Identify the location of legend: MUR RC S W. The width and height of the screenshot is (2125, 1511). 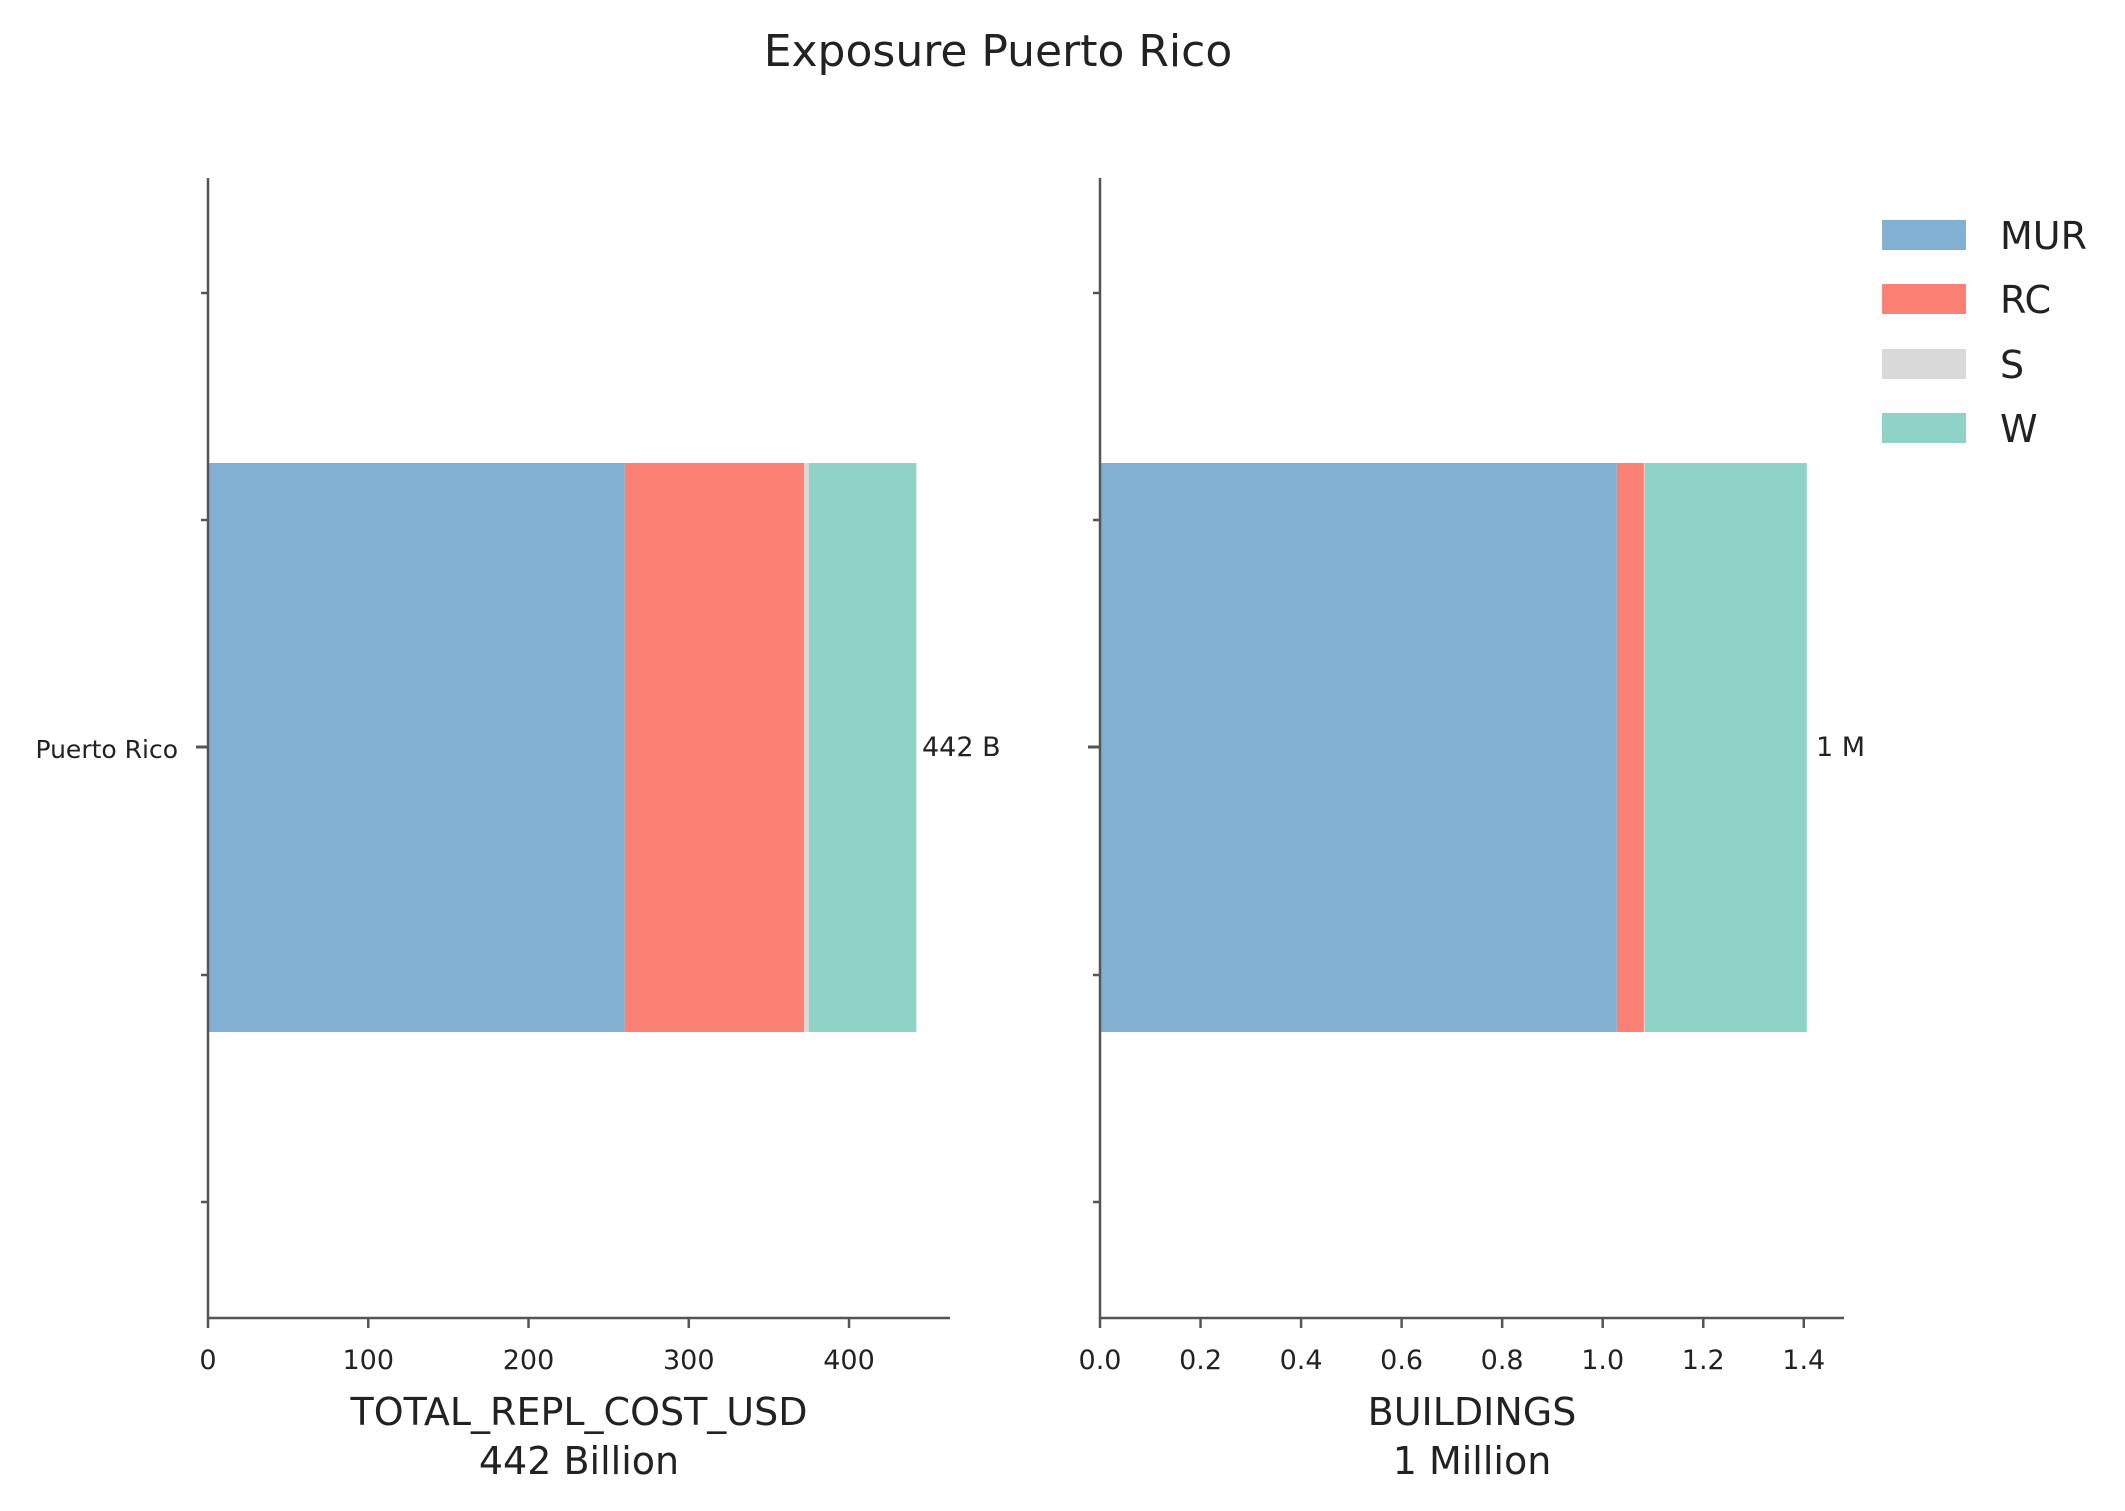
(1984, 332).